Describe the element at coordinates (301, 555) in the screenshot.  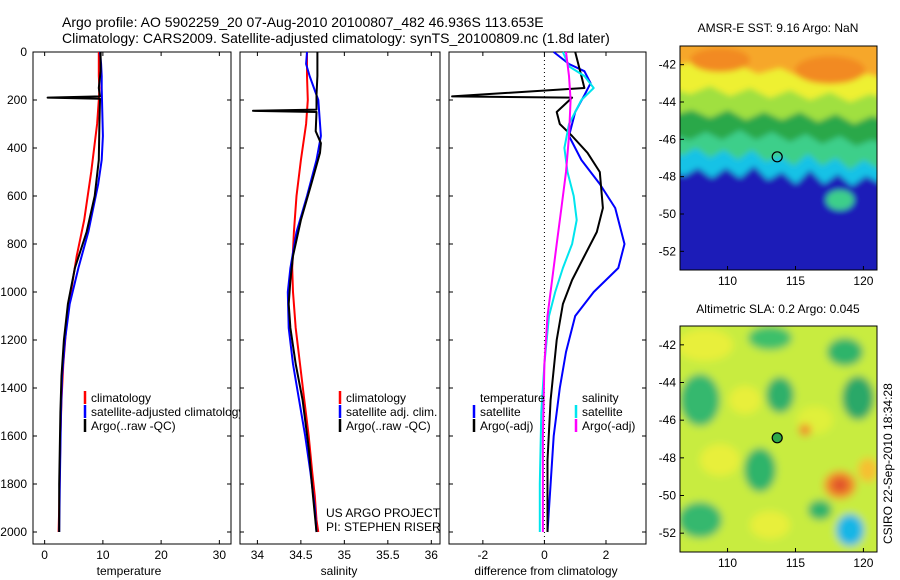
I see `x-tick-label: 34.5` at that location.